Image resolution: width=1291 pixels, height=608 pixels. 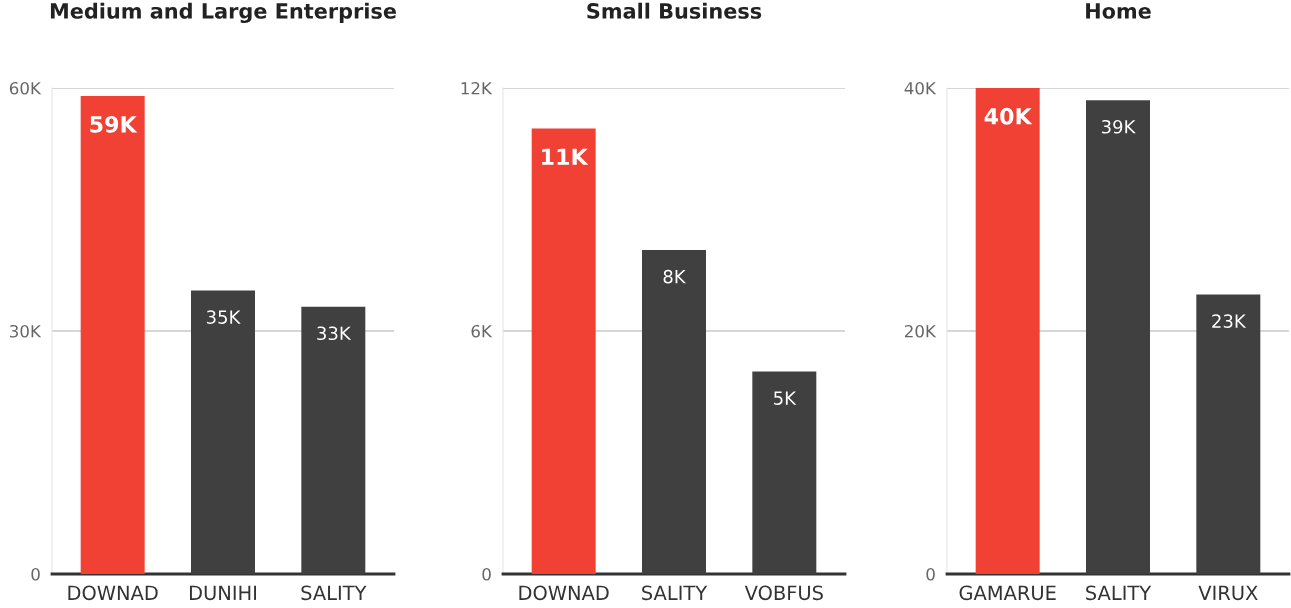 I want to click on chart-title: Home, so click(x=1118, y=11).